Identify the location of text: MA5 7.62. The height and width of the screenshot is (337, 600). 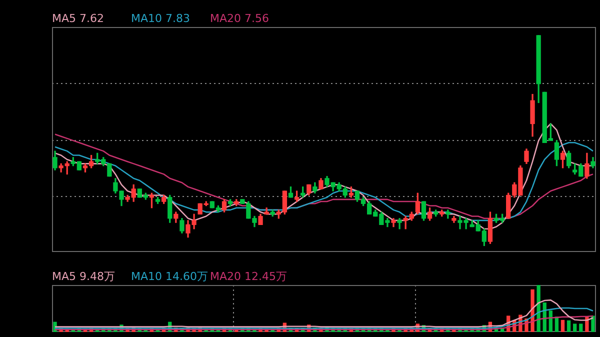
(78, 18).